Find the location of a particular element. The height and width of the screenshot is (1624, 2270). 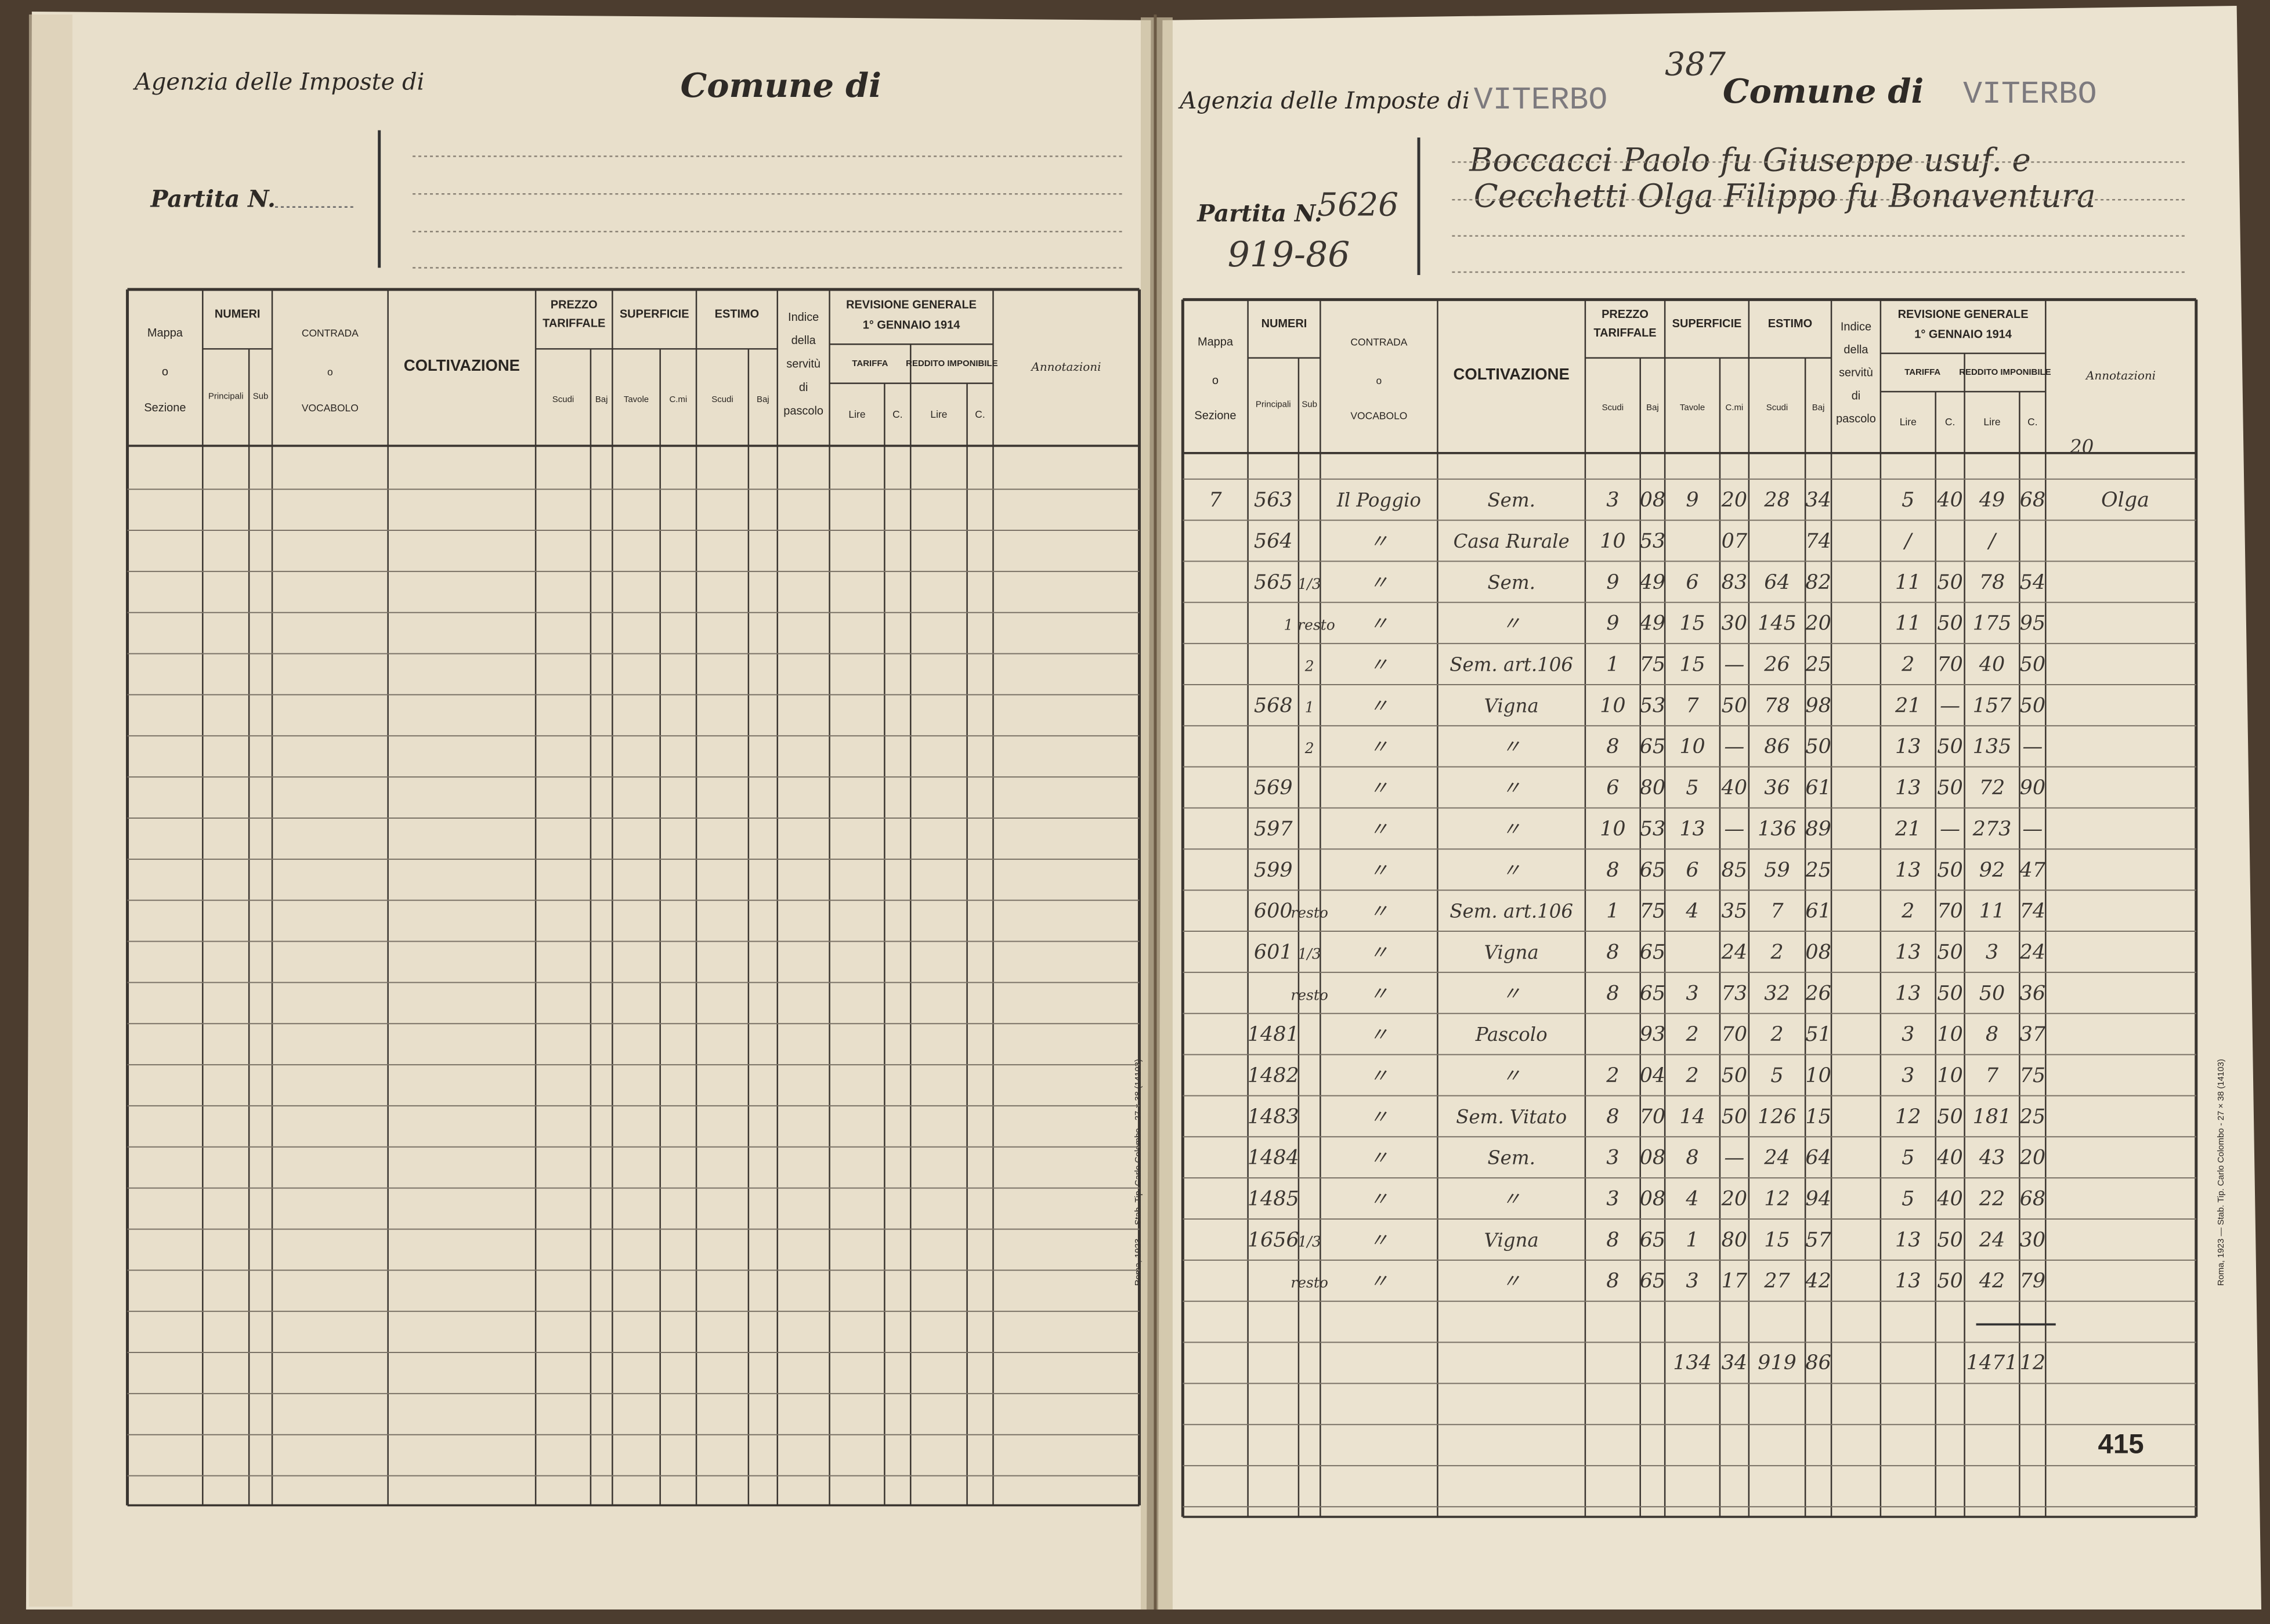

header-indice: Indice is located at coordinates (1856, 326).